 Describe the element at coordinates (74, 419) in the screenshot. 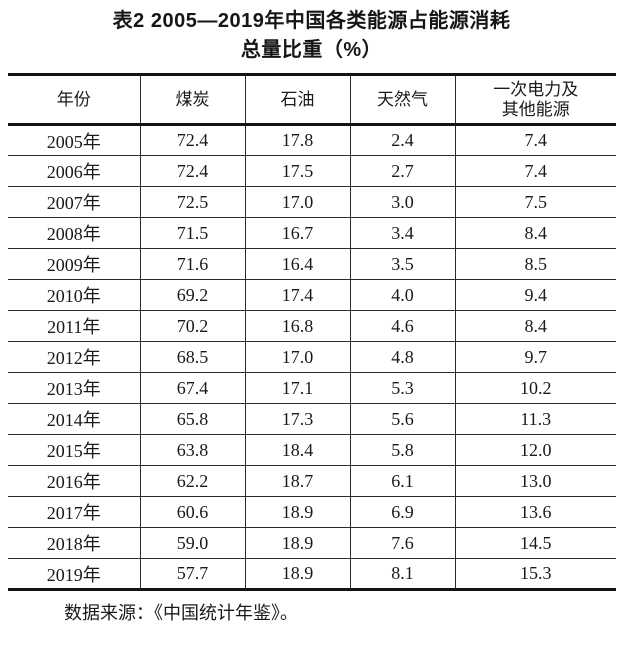

I see `year-cell: 2014年` at that location.